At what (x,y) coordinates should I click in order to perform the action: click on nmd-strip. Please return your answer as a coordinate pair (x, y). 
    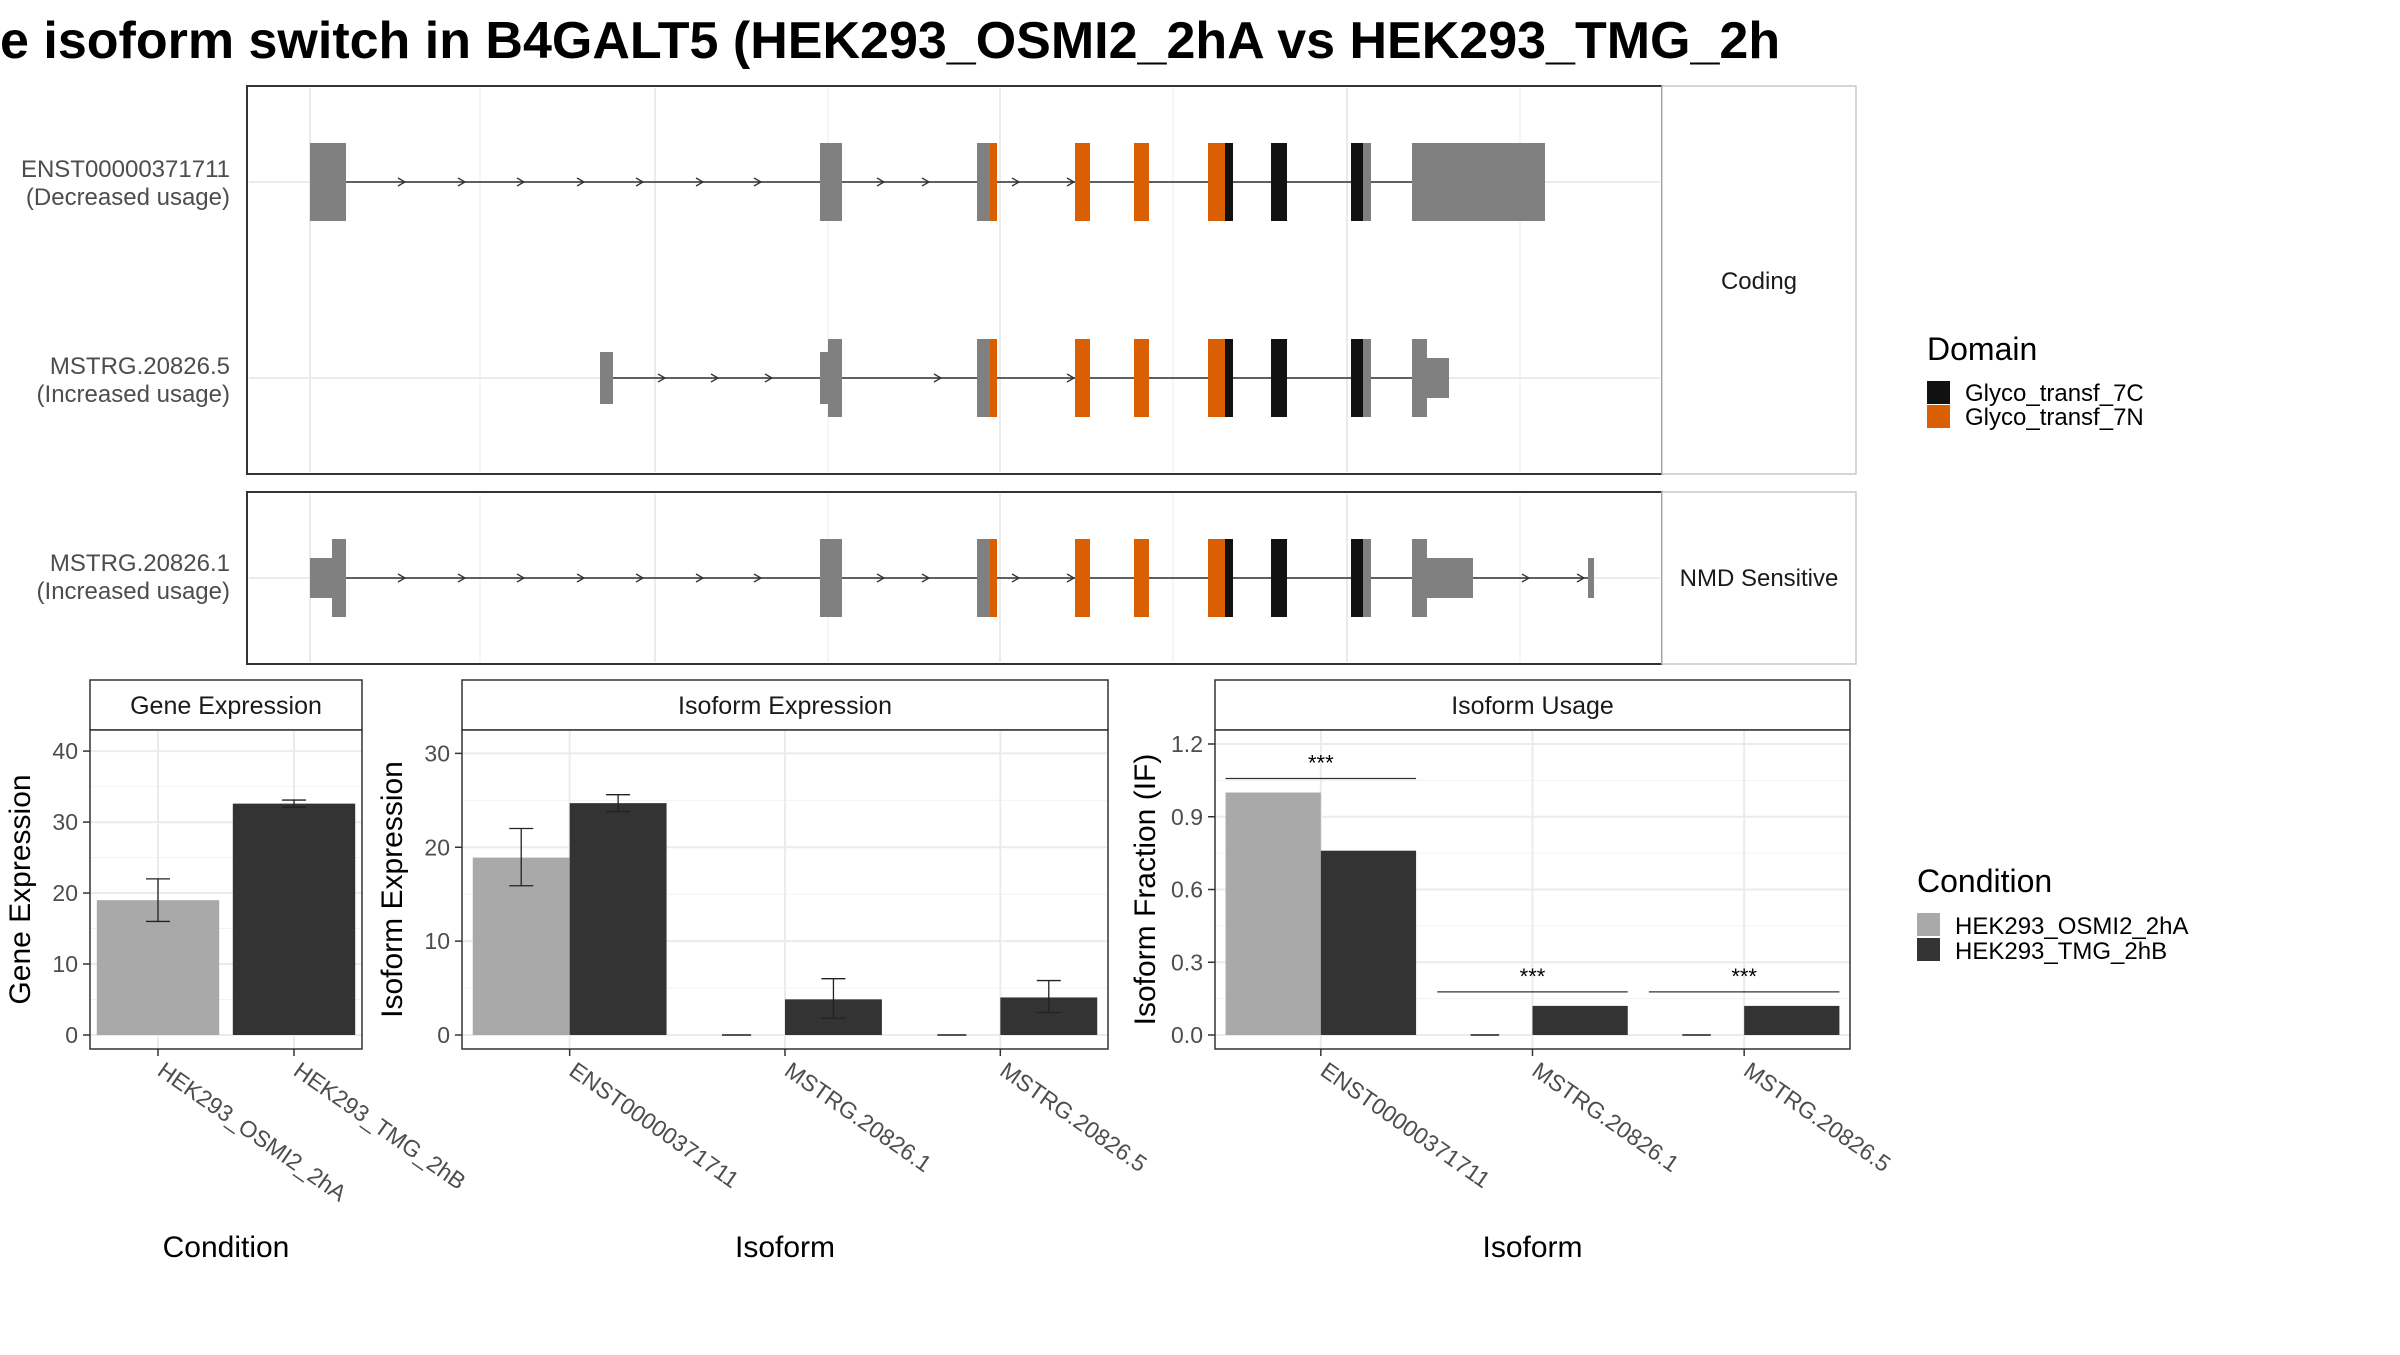
    Looking at the image, I should click on (1759, 578).